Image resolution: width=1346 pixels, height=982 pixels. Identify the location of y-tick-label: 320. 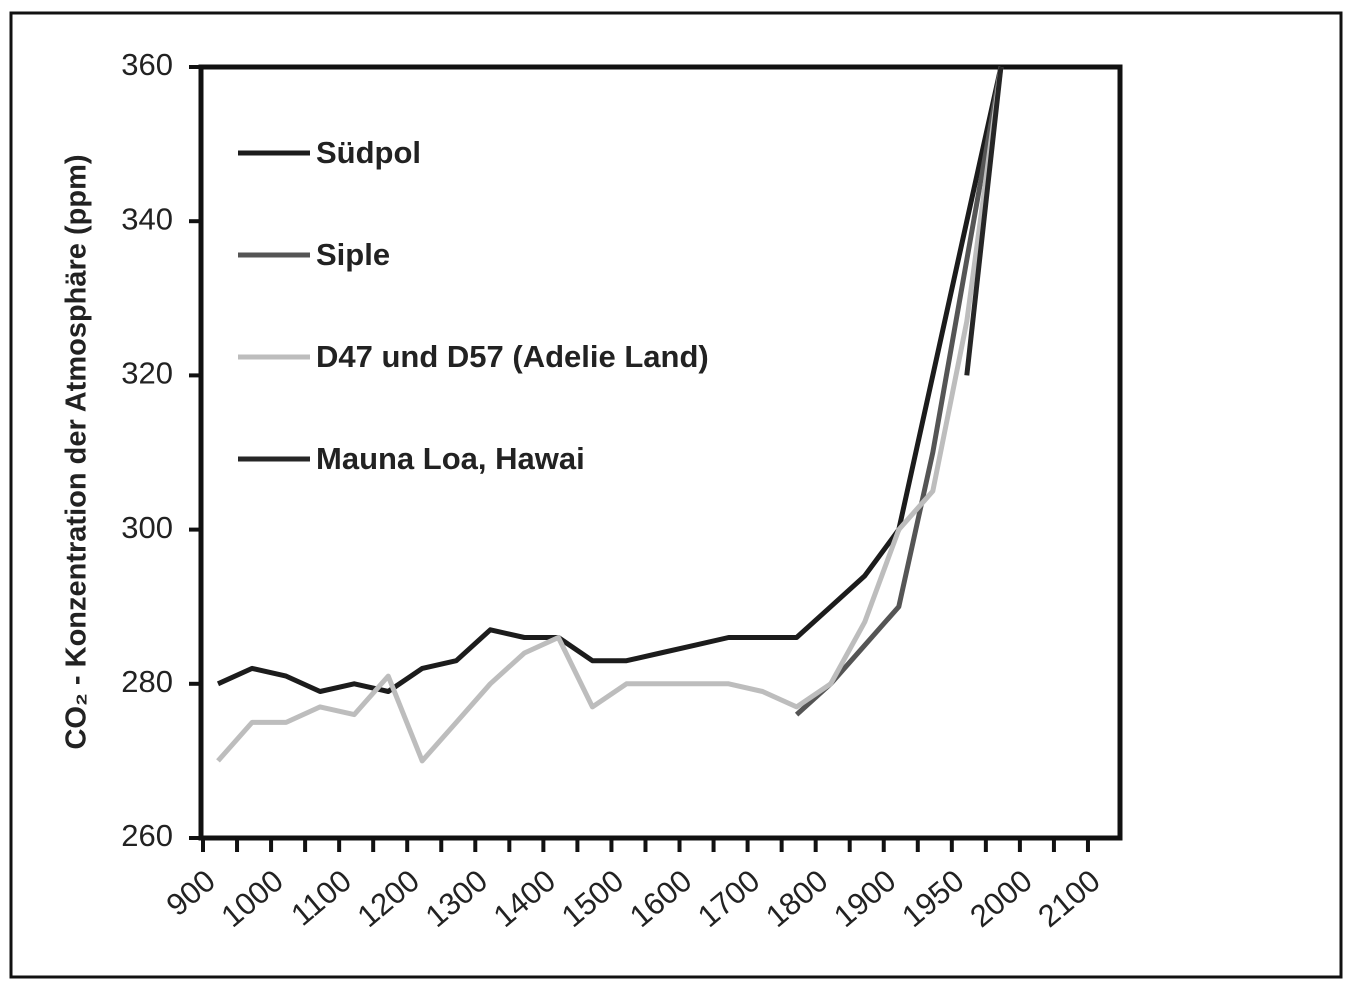
(147, 373).